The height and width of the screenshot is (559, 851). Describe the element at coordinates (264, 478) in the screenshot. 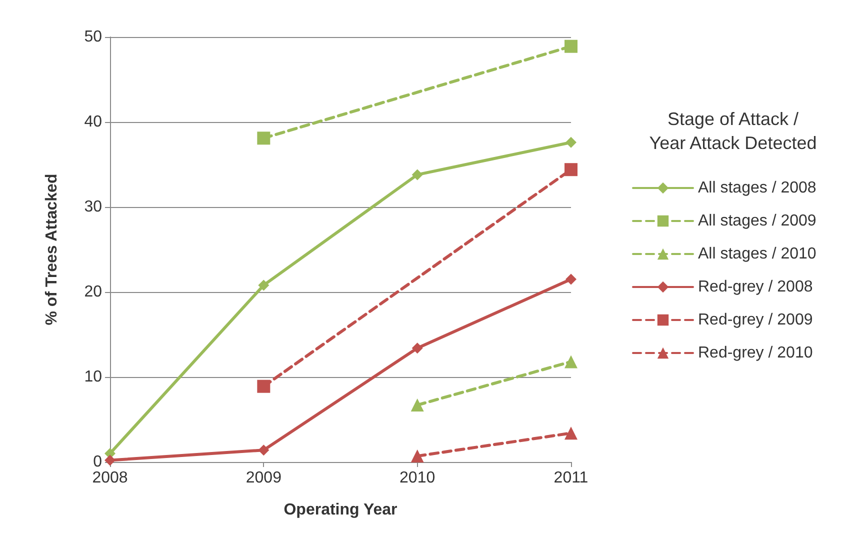

I see `x-tick-label: 2009` at that location.